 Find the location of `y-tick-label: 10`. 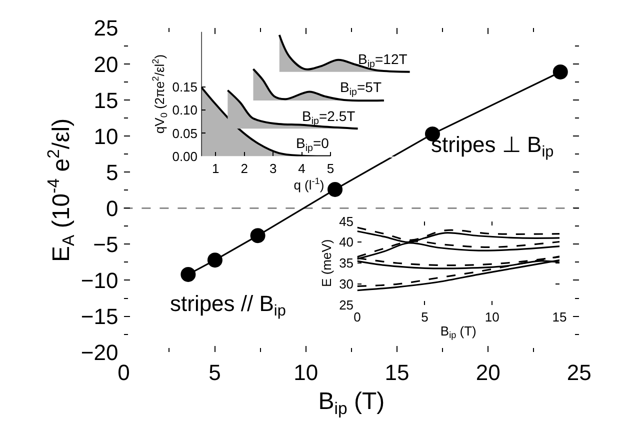

y-tick-label: 10 is located at coordinates (106, 136).